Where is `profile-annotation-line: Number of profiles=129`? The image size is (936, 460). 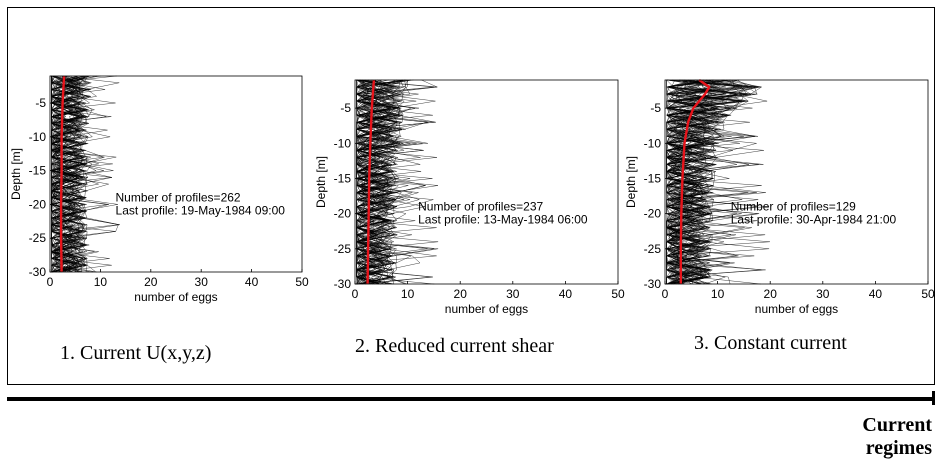 profile-annotation-line: Number of profiles=129 is located at coordinates (793, 207).